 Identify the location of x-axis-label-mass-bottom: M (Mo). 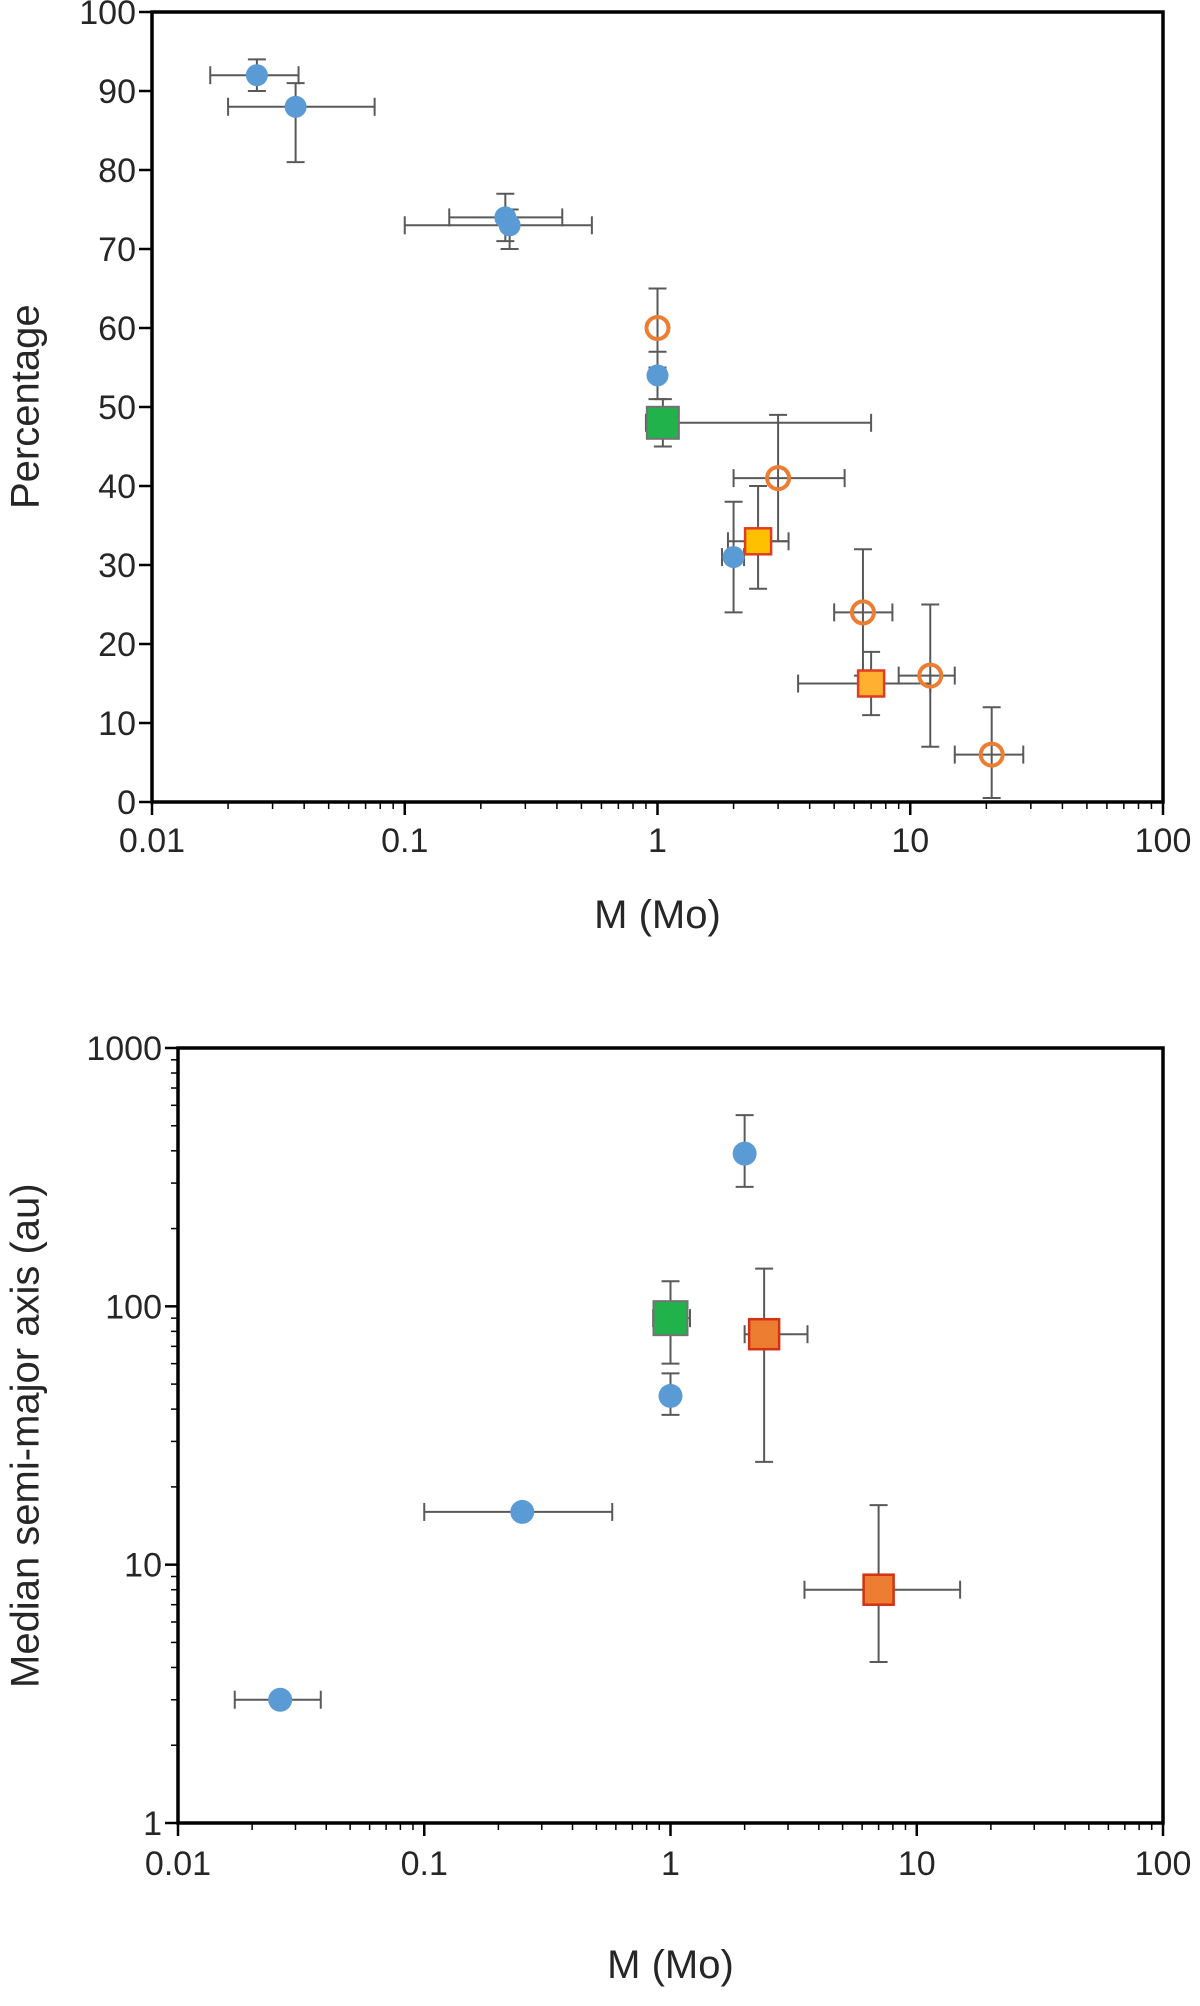
(670, 1965).